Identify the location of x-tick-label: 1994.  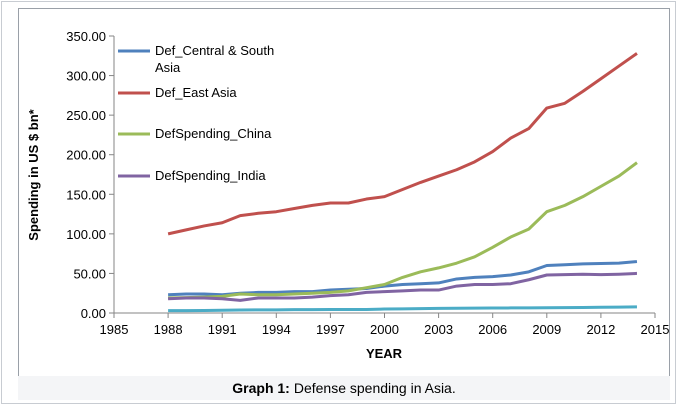
(276, 329).